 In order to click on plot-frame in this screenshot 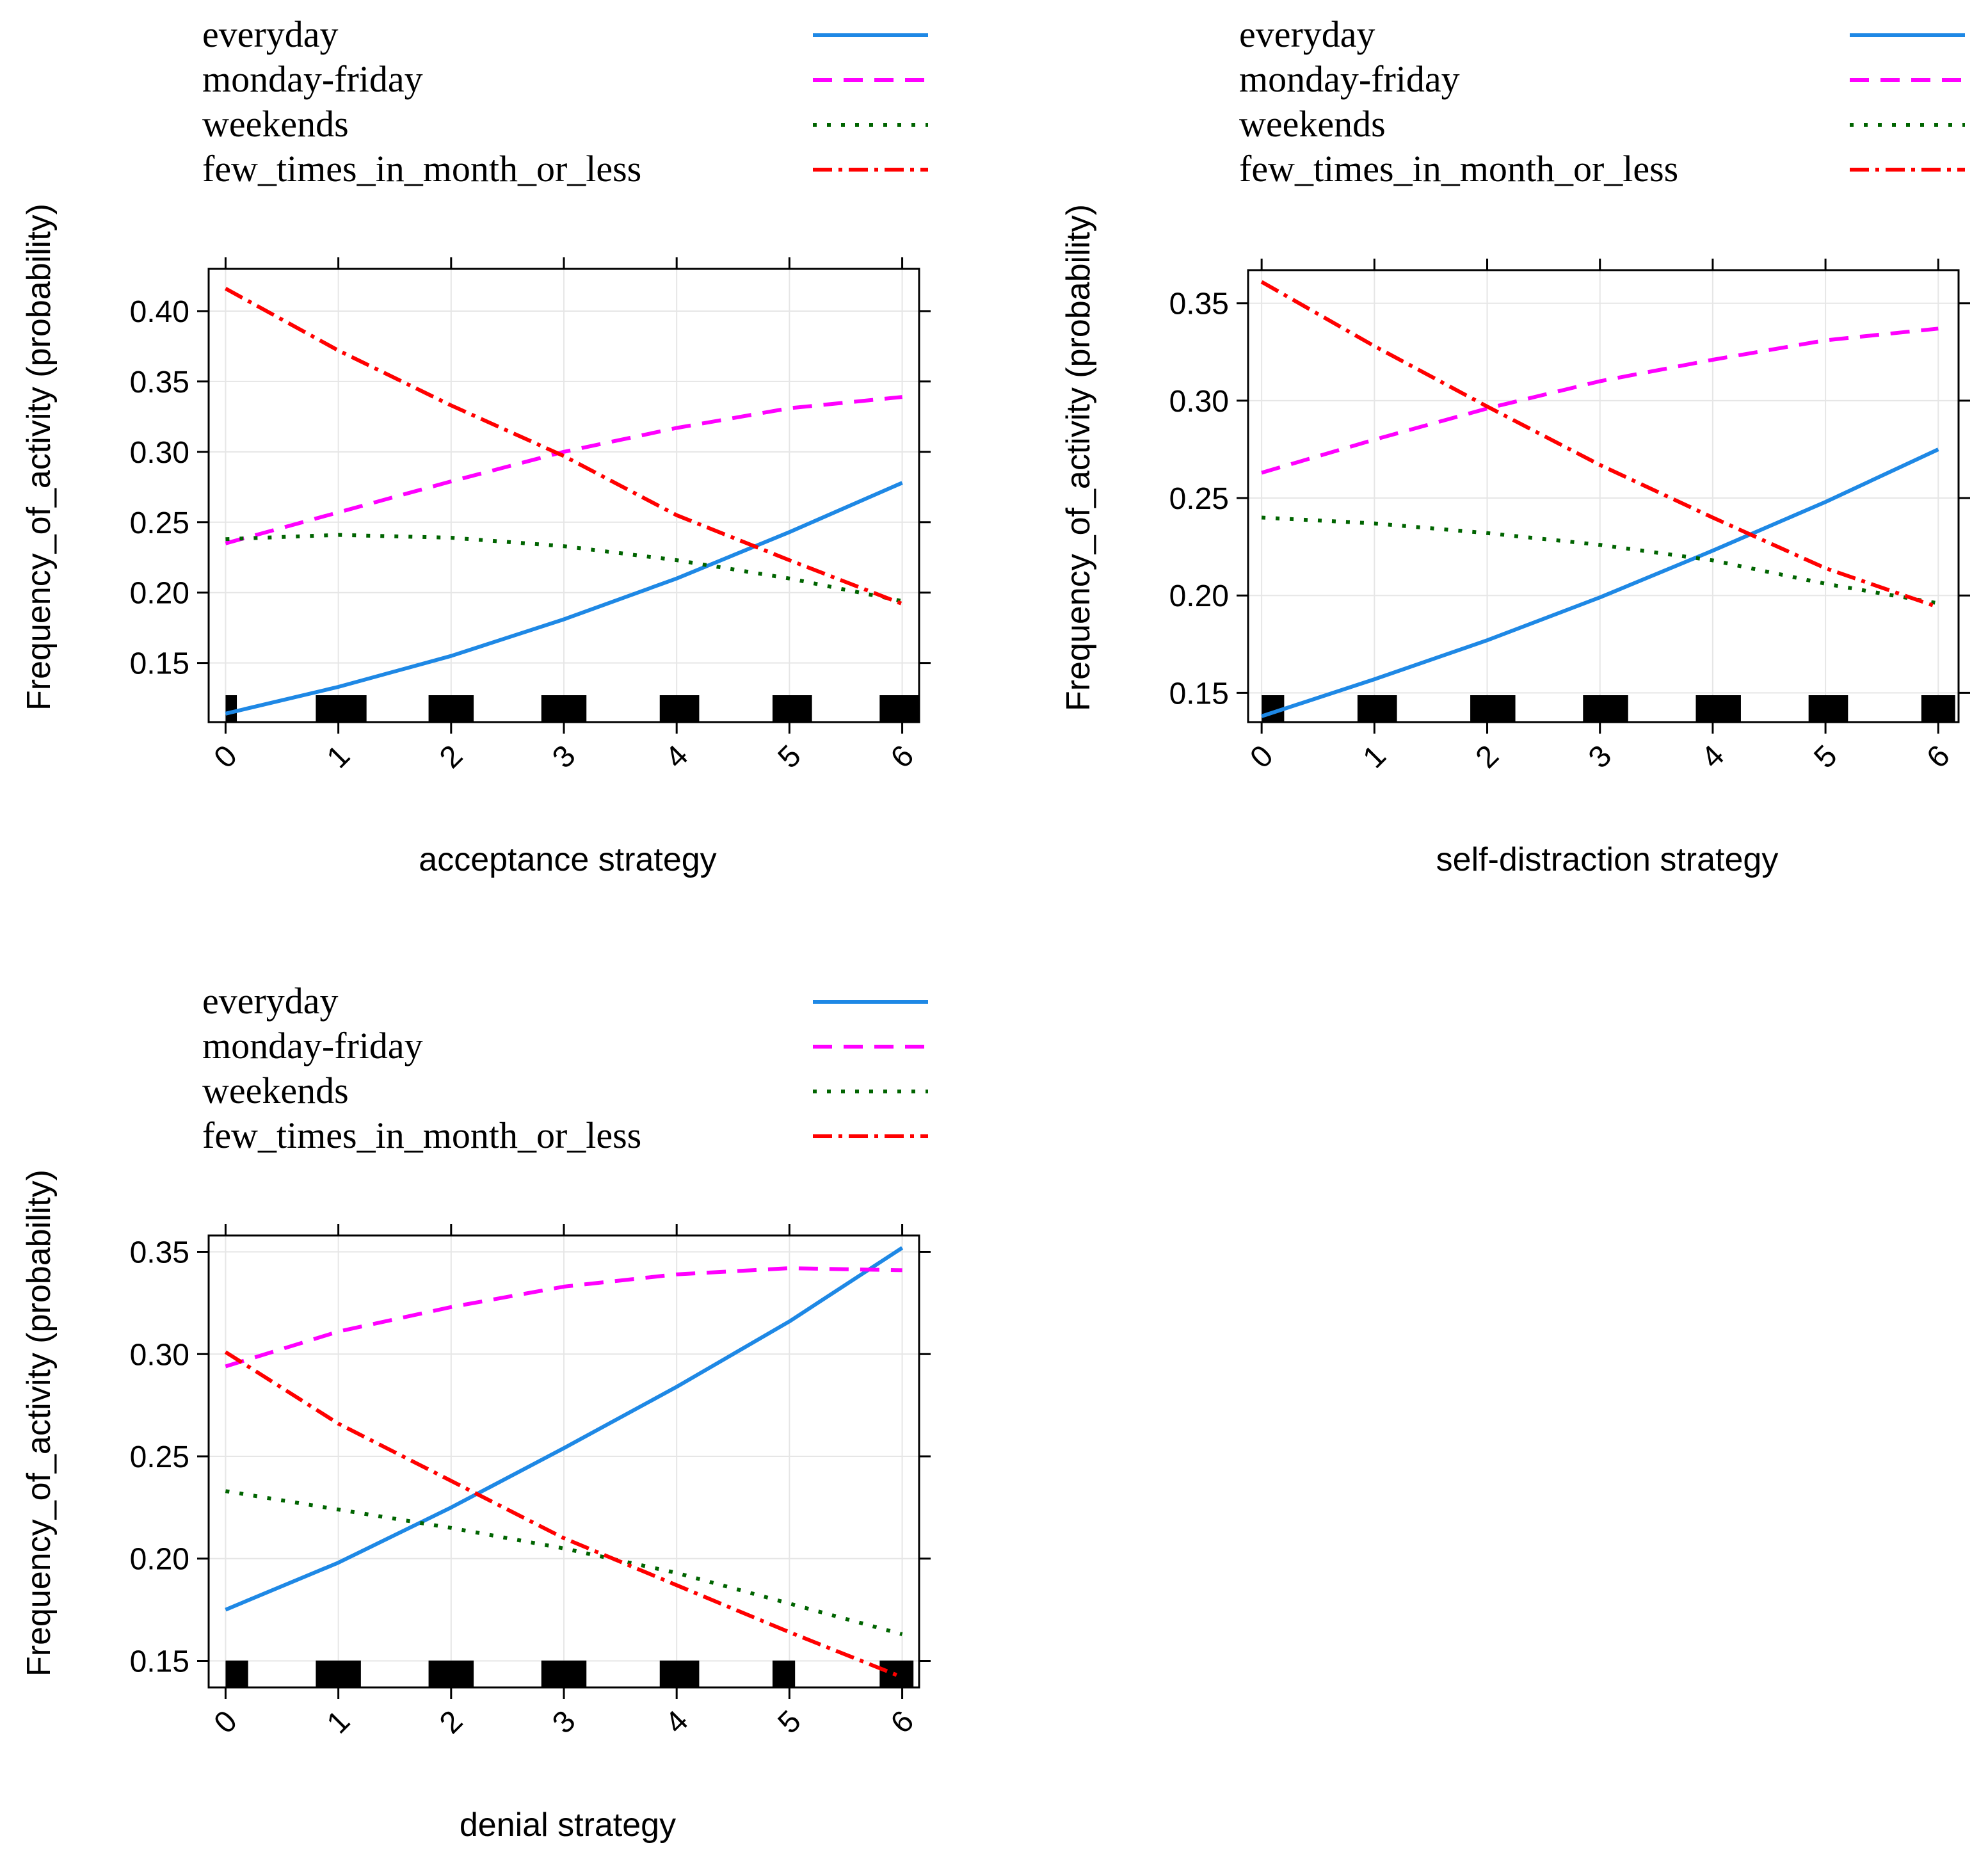, I will do `click(1604, 496)`.